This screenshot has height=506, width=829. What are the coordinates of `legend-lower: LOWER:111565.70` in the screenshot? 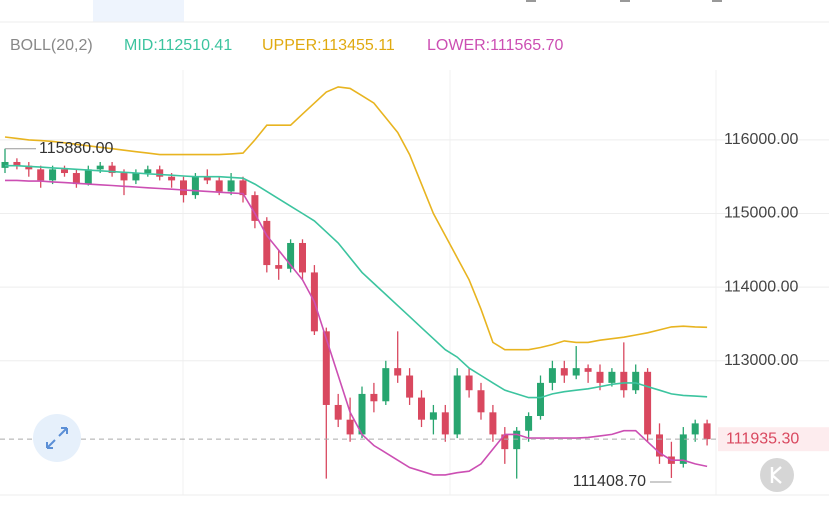 It's located at (495, 45).